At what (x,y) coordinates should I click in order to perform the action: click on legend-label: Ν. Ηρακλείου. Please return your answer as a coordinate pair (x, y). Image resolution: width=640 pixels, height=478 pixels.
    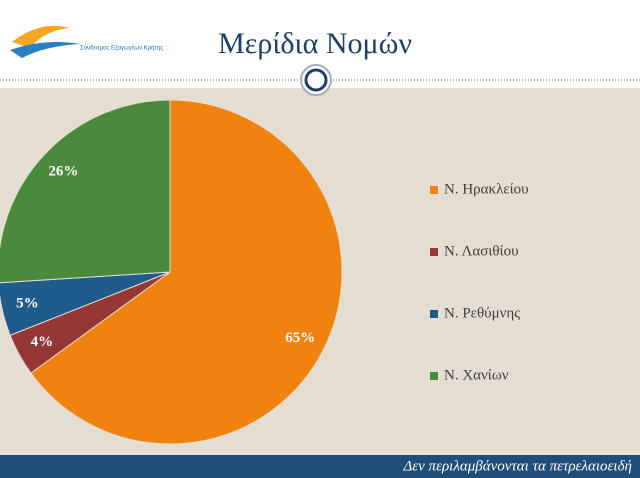
    Looking at the image, I should click on (486, 189).